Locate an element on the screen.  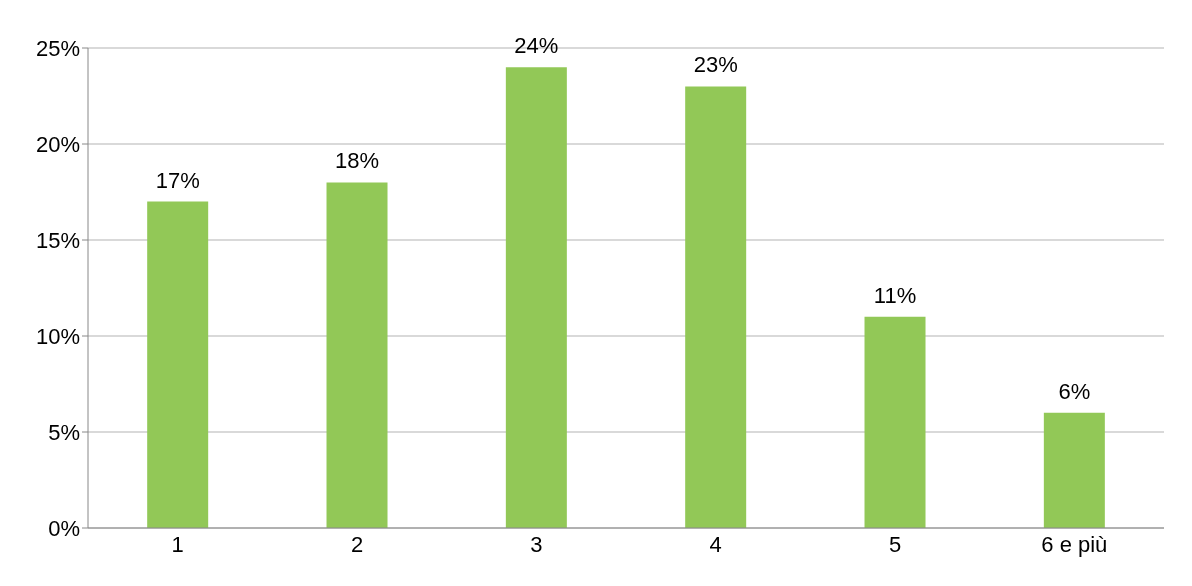
x-tick-label: 2 is located at coordinates (357, 544).